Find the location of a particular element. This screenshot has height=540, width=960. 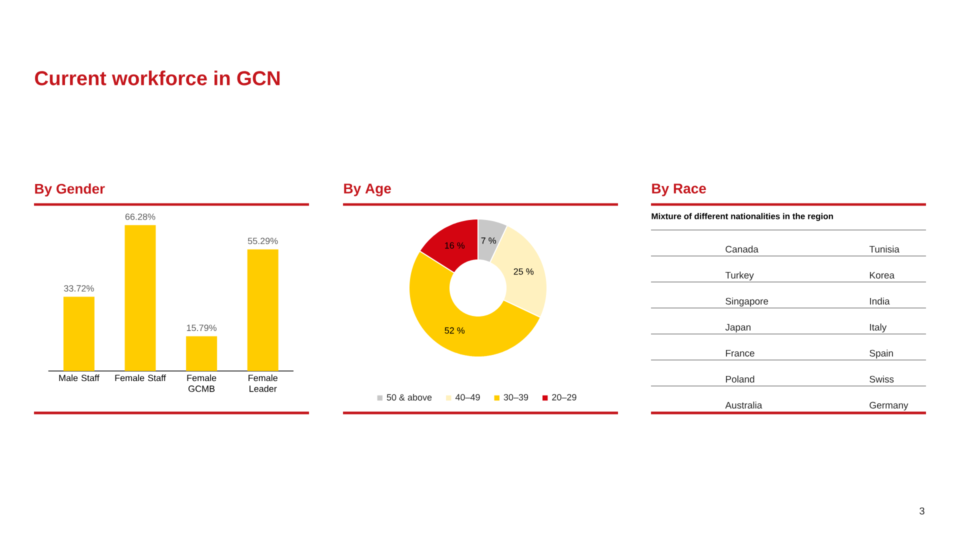

data-label: 7 % is located at coordinates (488, 241).